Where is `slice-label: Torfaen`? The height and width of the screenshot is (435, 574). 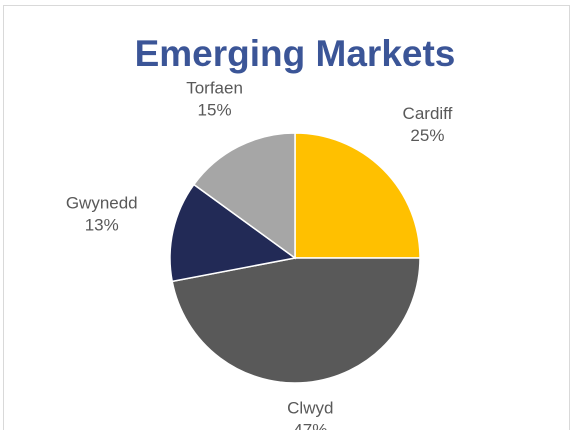 slice-label: Torfaen is located at coordinates (214, 88).